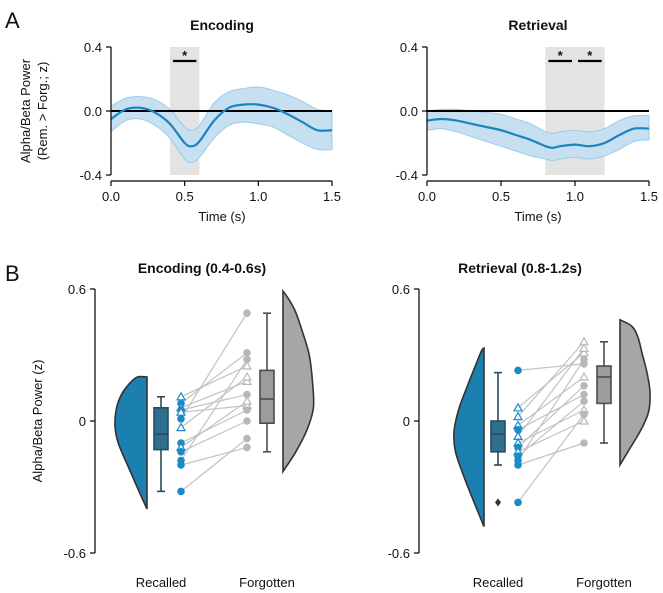 The image size is (663, 593). What do you see at coordinates (42, 111) in the screenshot?
I see `encoding-y-label-line2: (Rem. > Forg.; z)` at bounding box center [42, 111].